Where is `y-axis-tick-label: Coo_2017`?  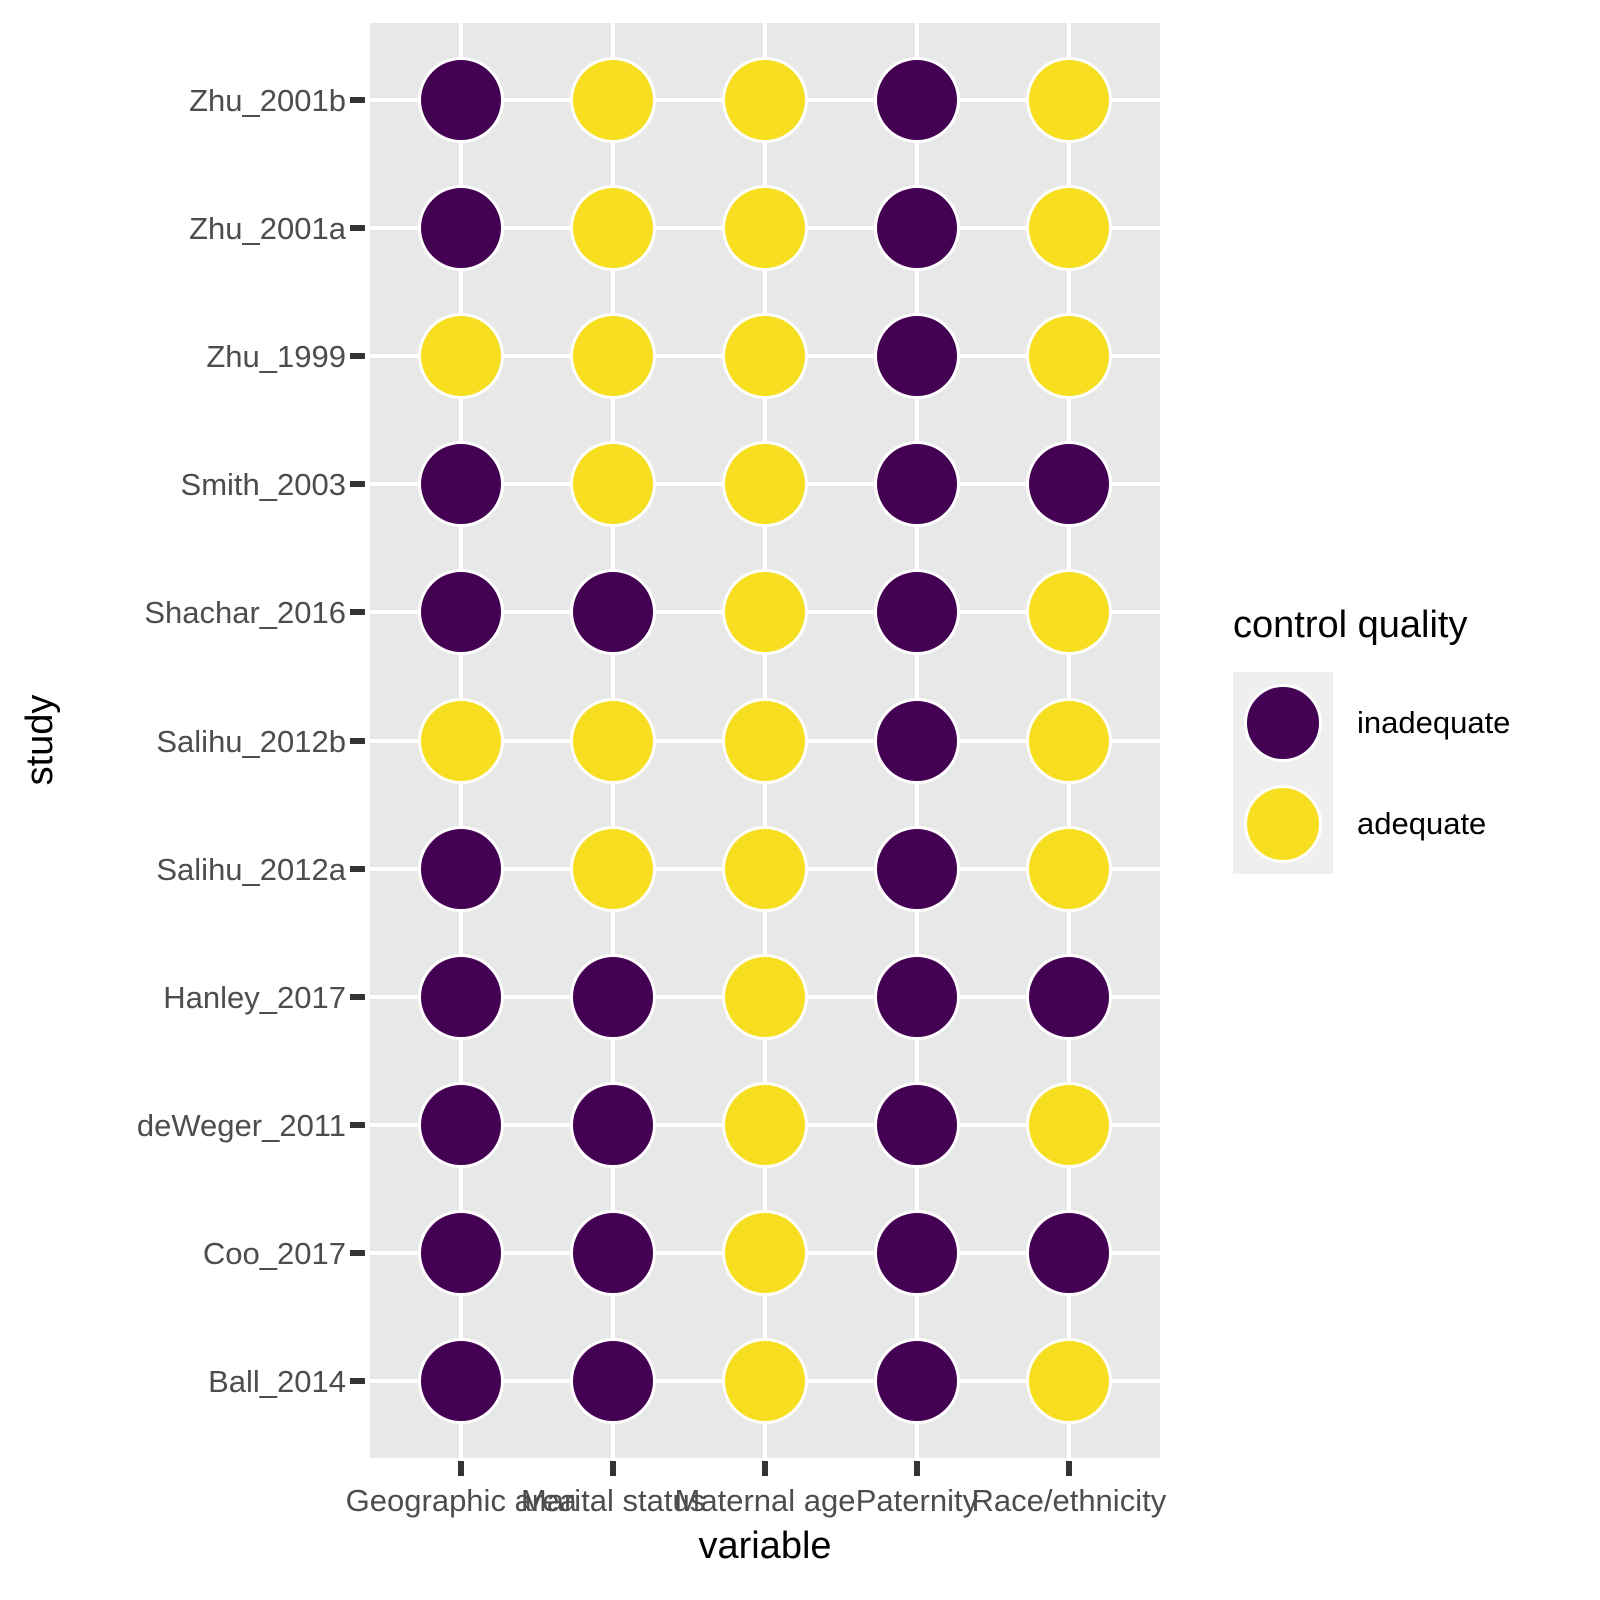 y-axis-tick-label: Coo_2017 is located at coordinates (274, 1253).